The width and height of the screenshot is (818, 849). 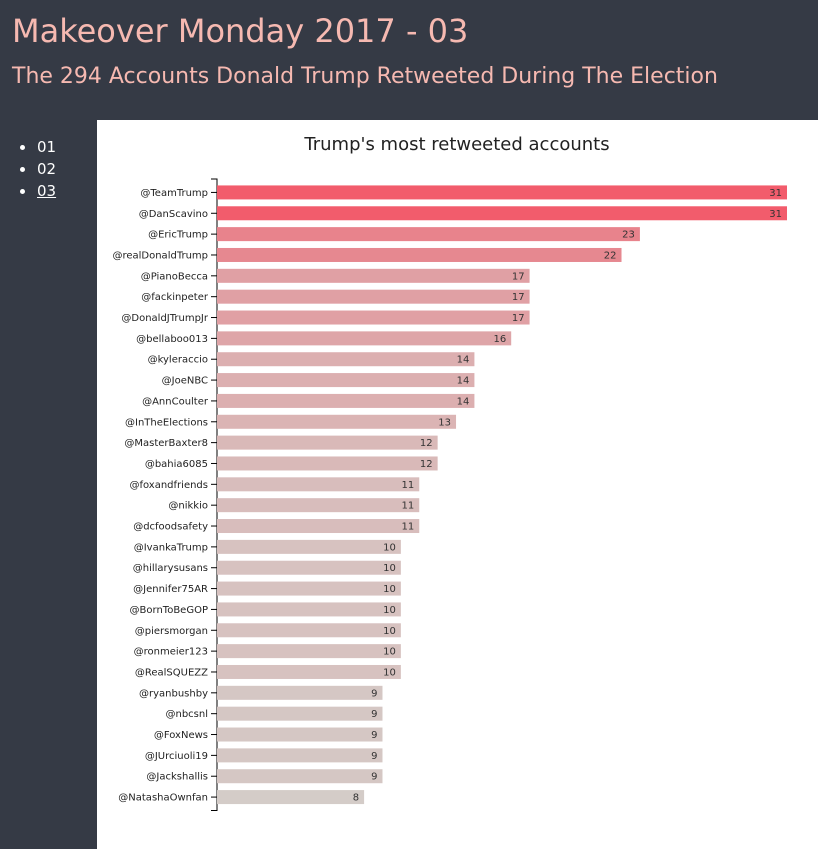 I want to click on nav-item-03: 03, so click(x=38, y=191).